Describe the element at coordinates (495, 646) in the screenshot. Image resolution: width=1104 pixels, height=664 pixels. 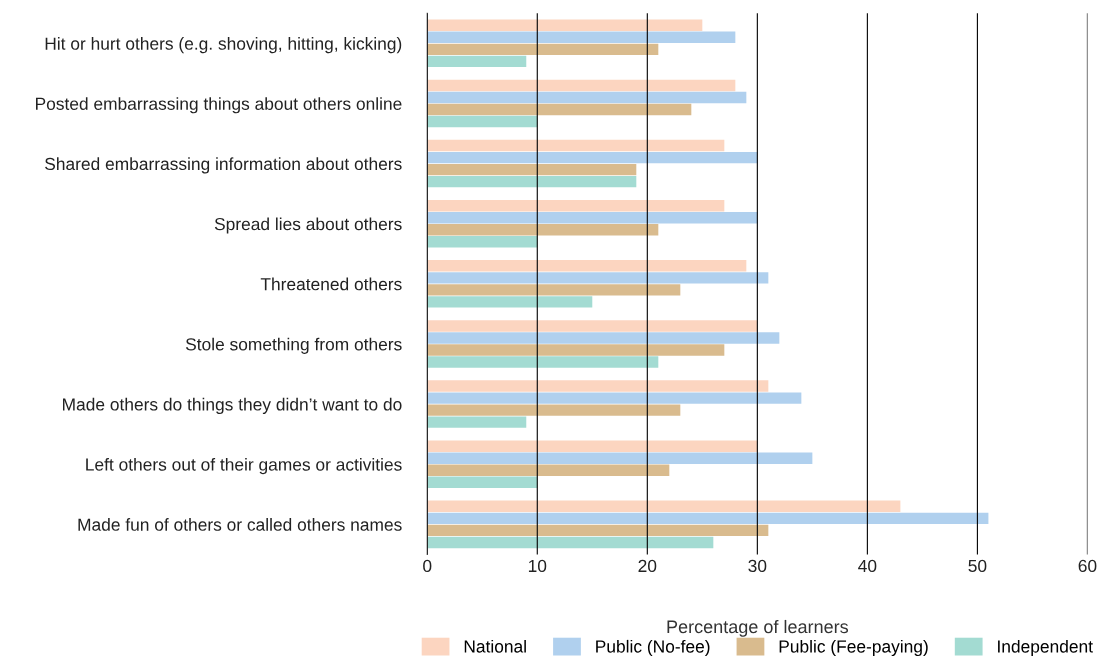
I see `legend-label: National` at that location.